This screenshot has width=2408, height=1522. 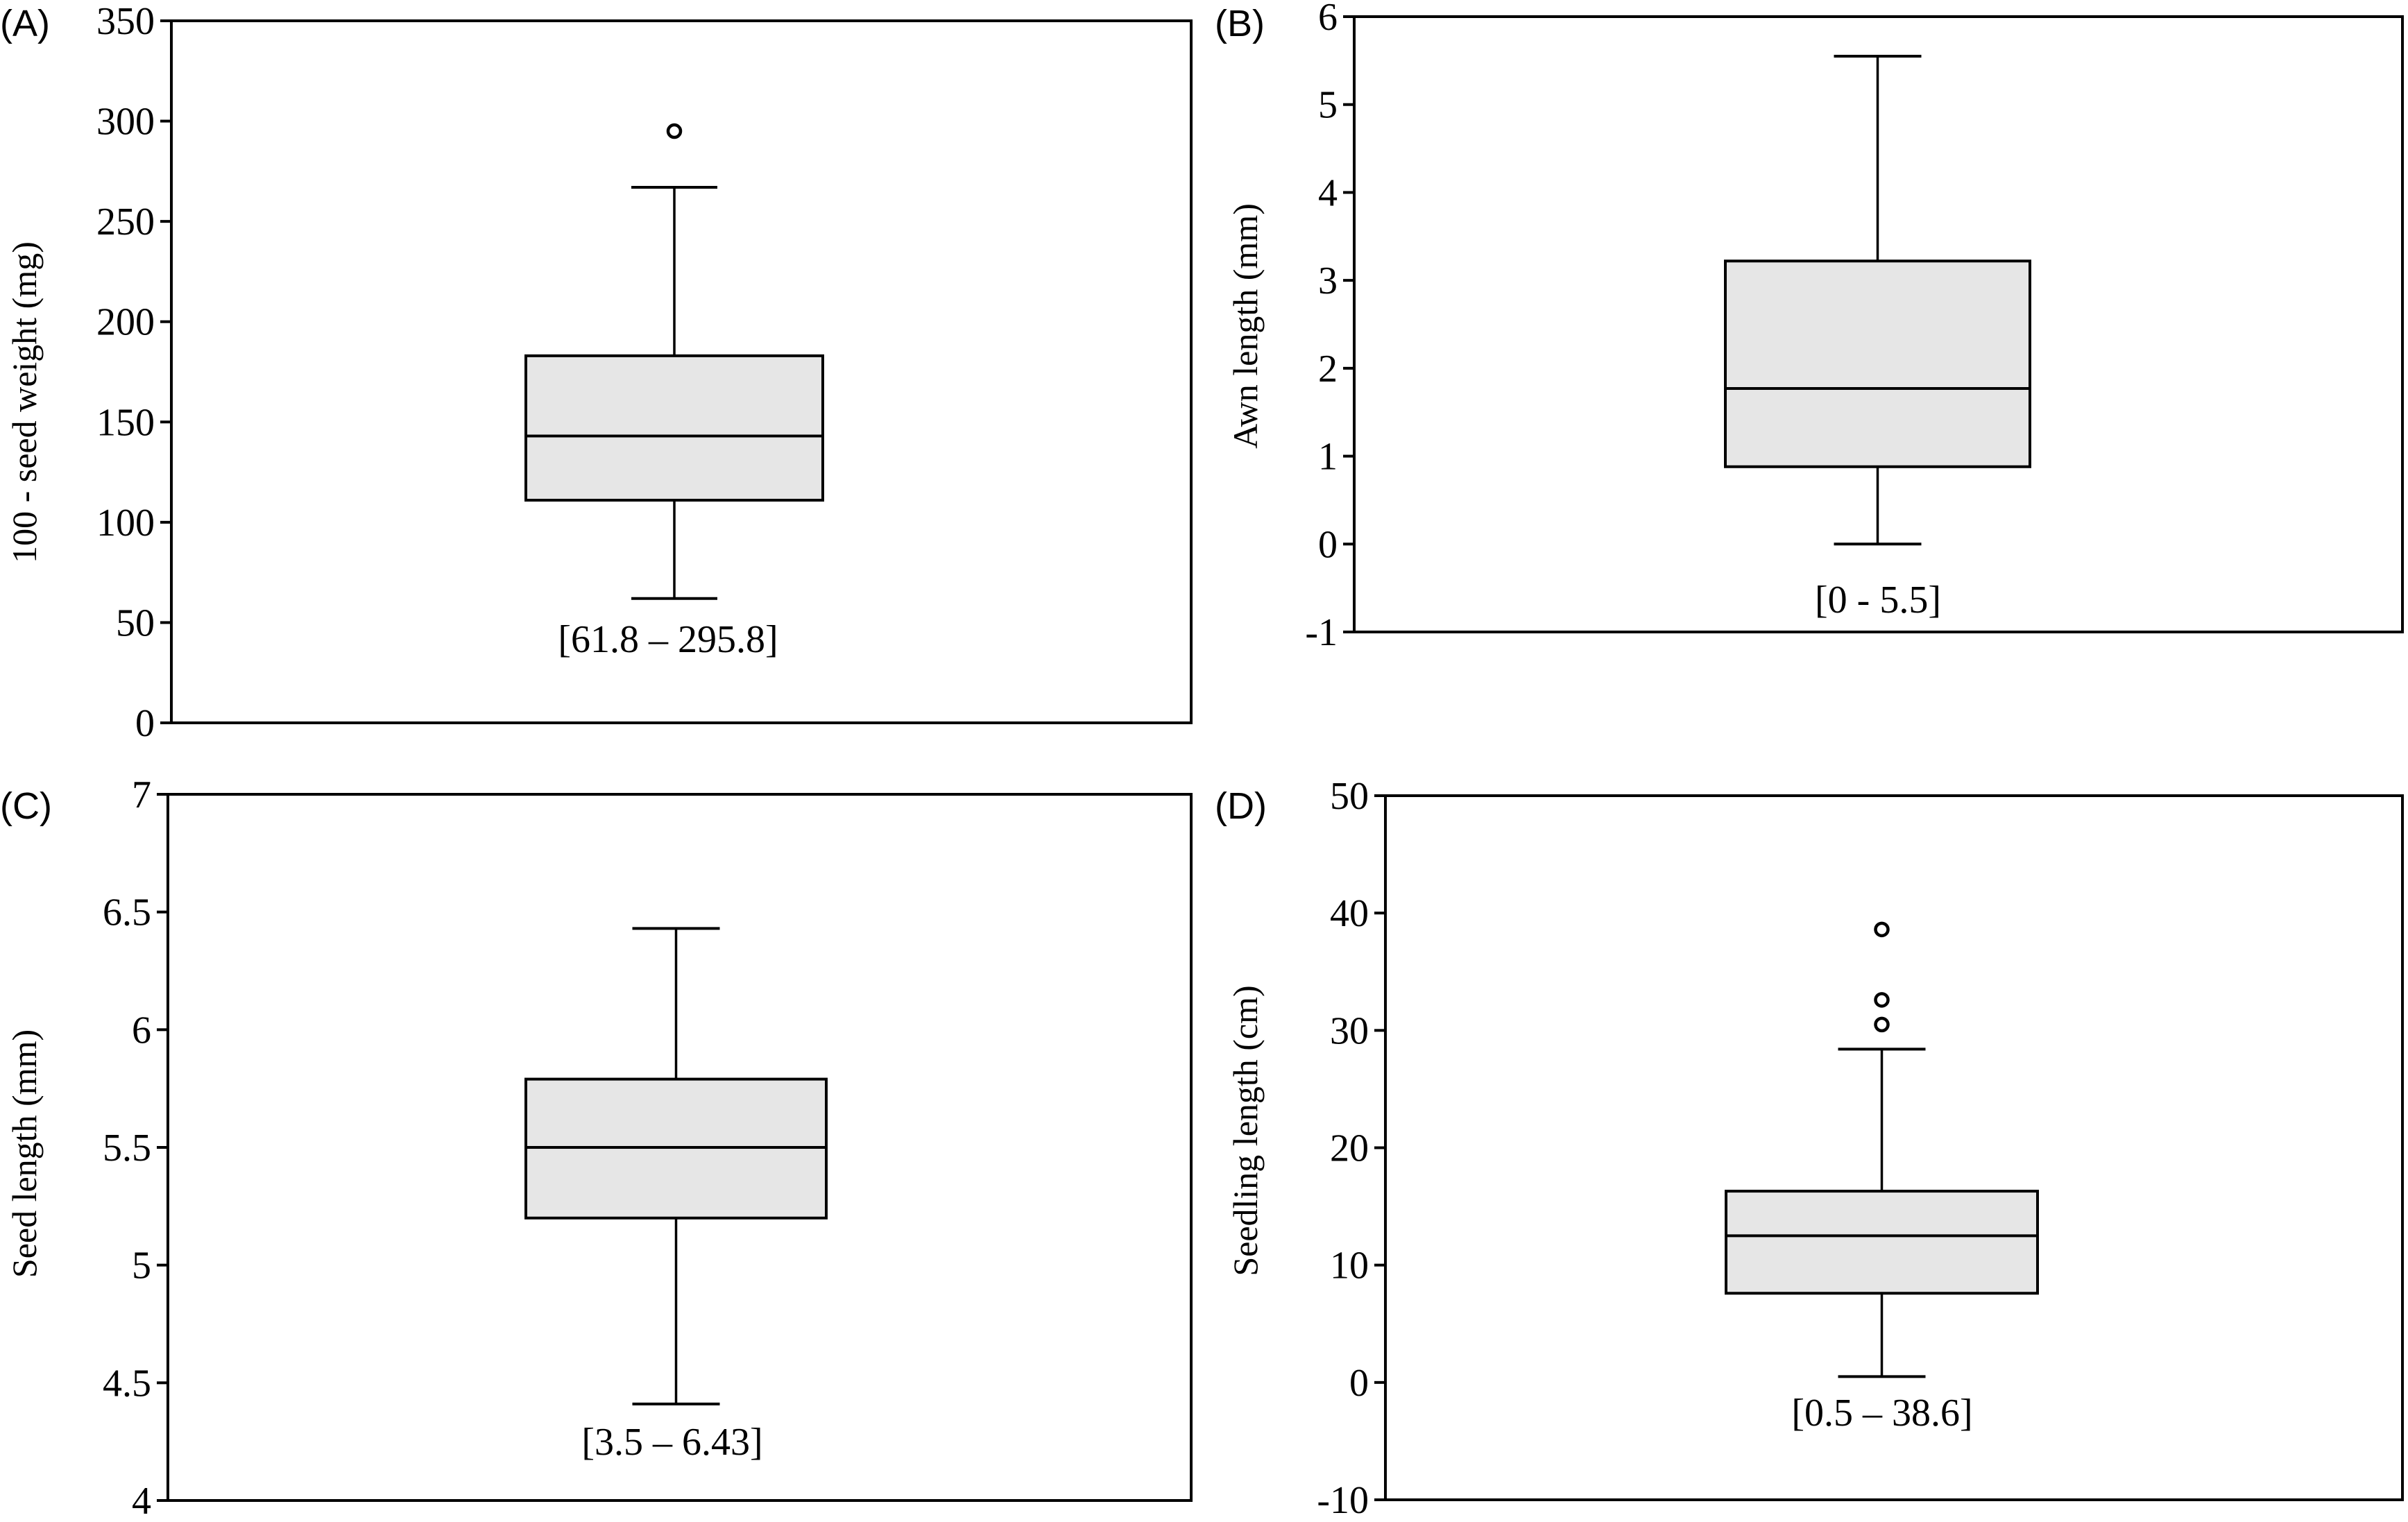 I want to click on y-tick-label-a: 0, so click(x=145, y=723).